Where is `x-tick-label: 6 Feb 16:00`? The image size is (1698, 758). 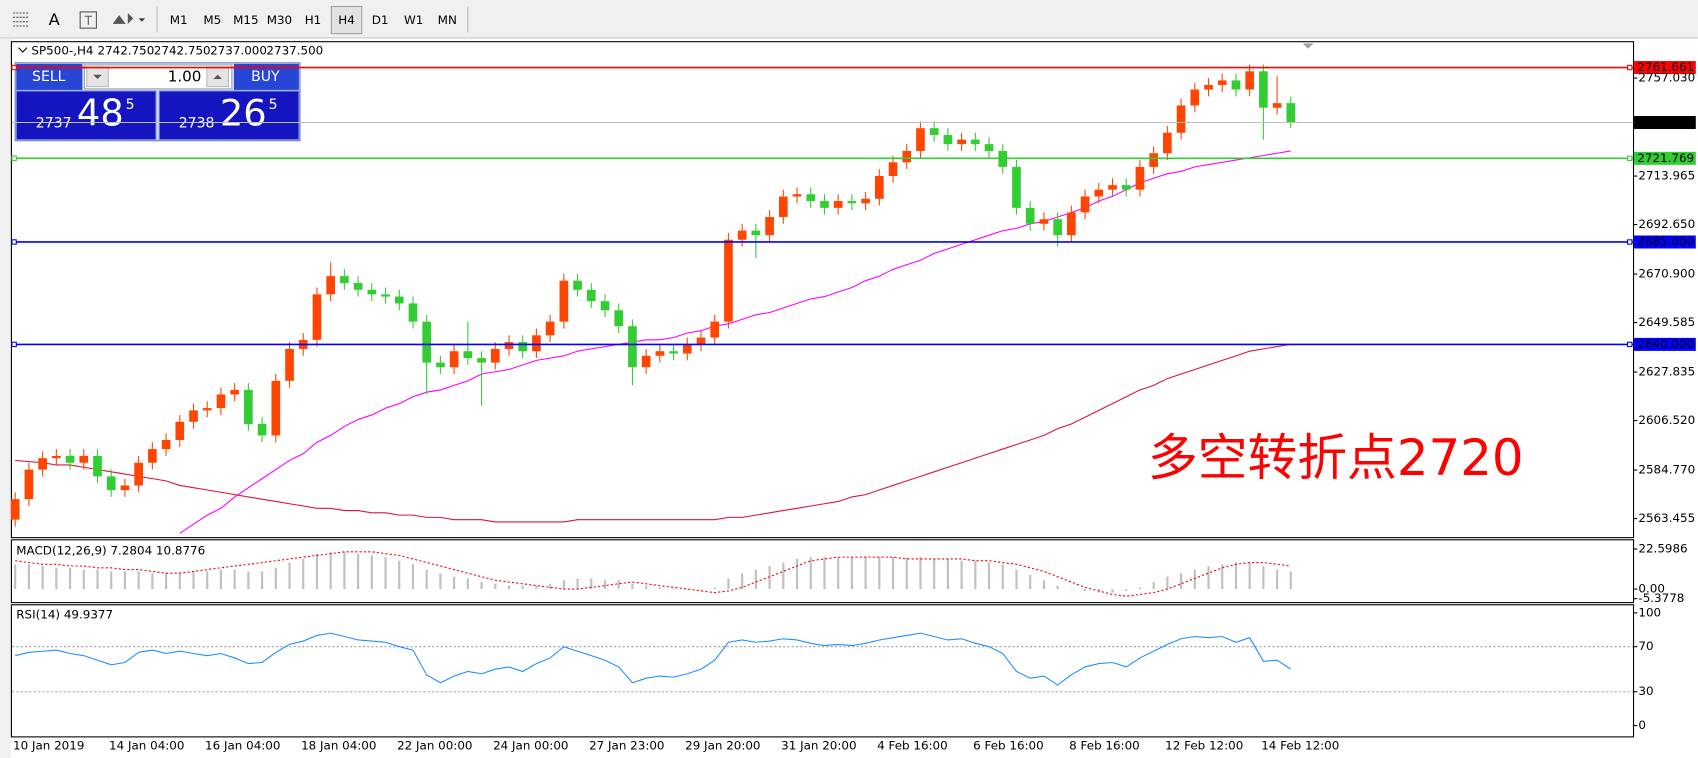
x-tick-label: 6 Feb 16:00 is located at coordinates (1008, 746).